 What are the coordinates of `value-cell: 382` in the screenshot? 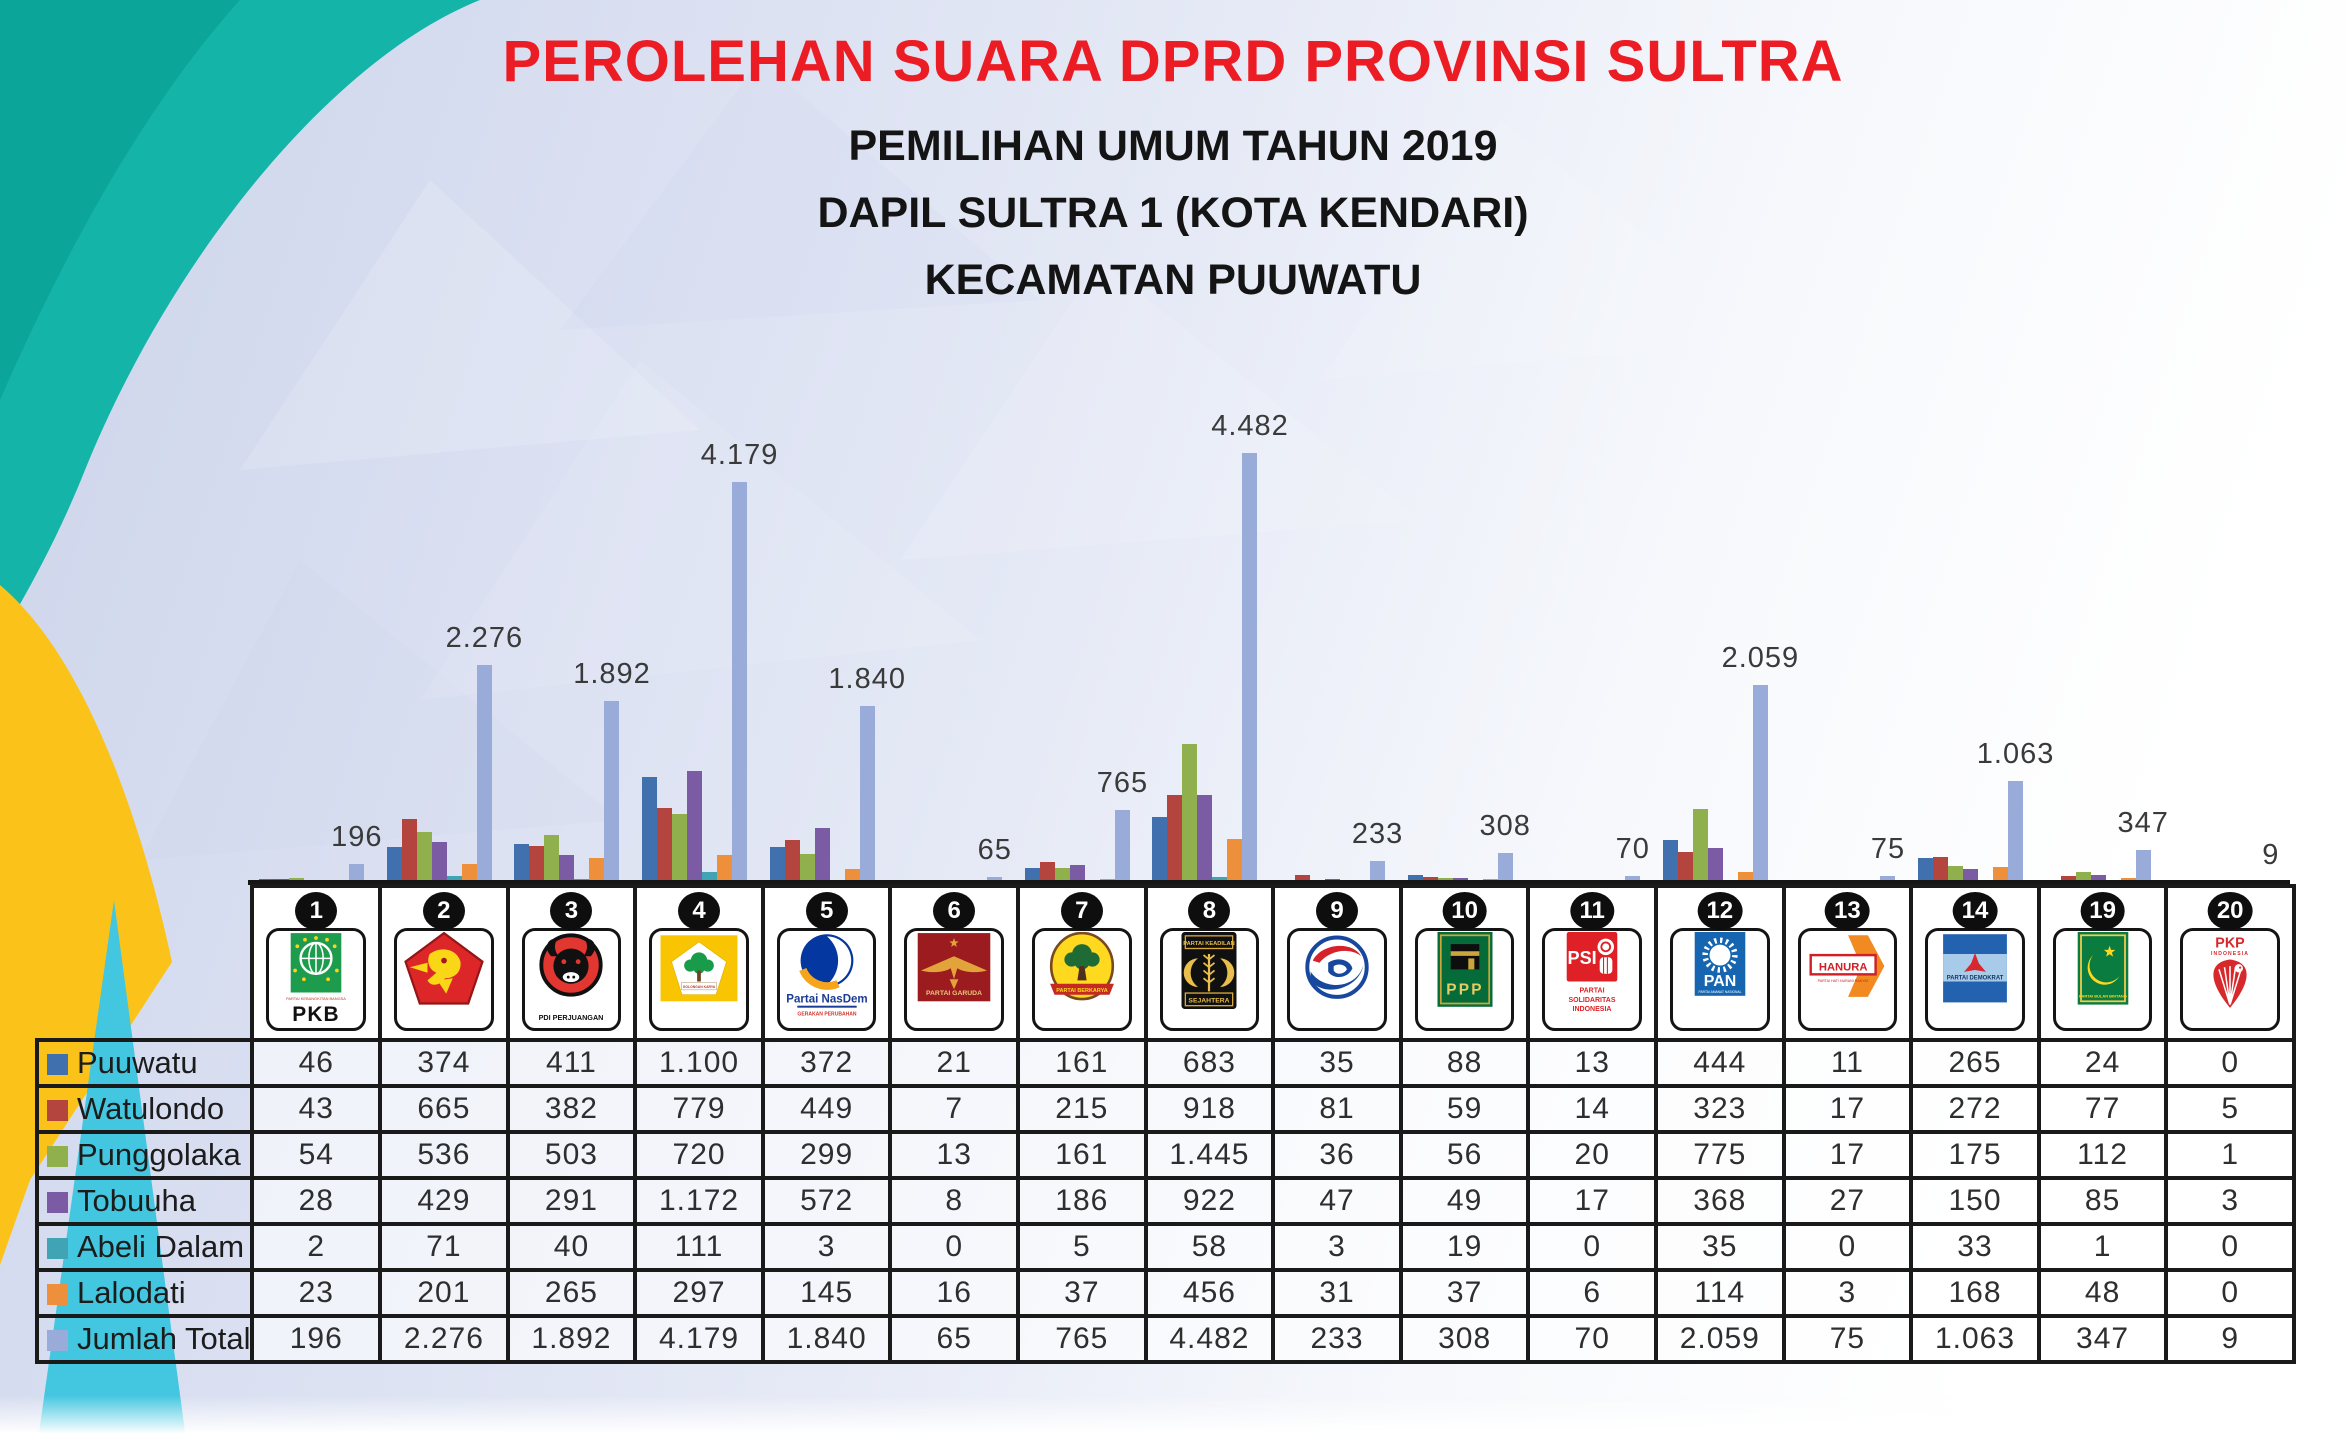 It's located at (571, 1109).